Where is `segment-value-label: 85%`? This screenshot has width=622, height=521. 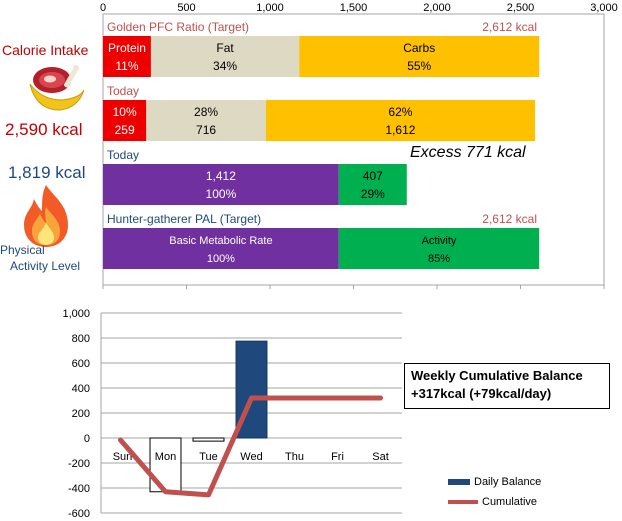
segment-value-label: 85% is located at coordinates (439, 259).